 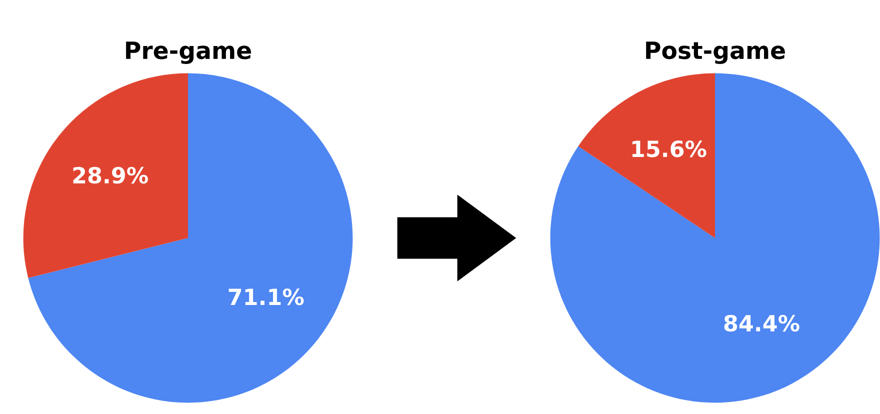 What do you see at coordinates (188, 53) in the screenshot?
I see `chart-title: Pre-game` at bounding box center [188, 53].